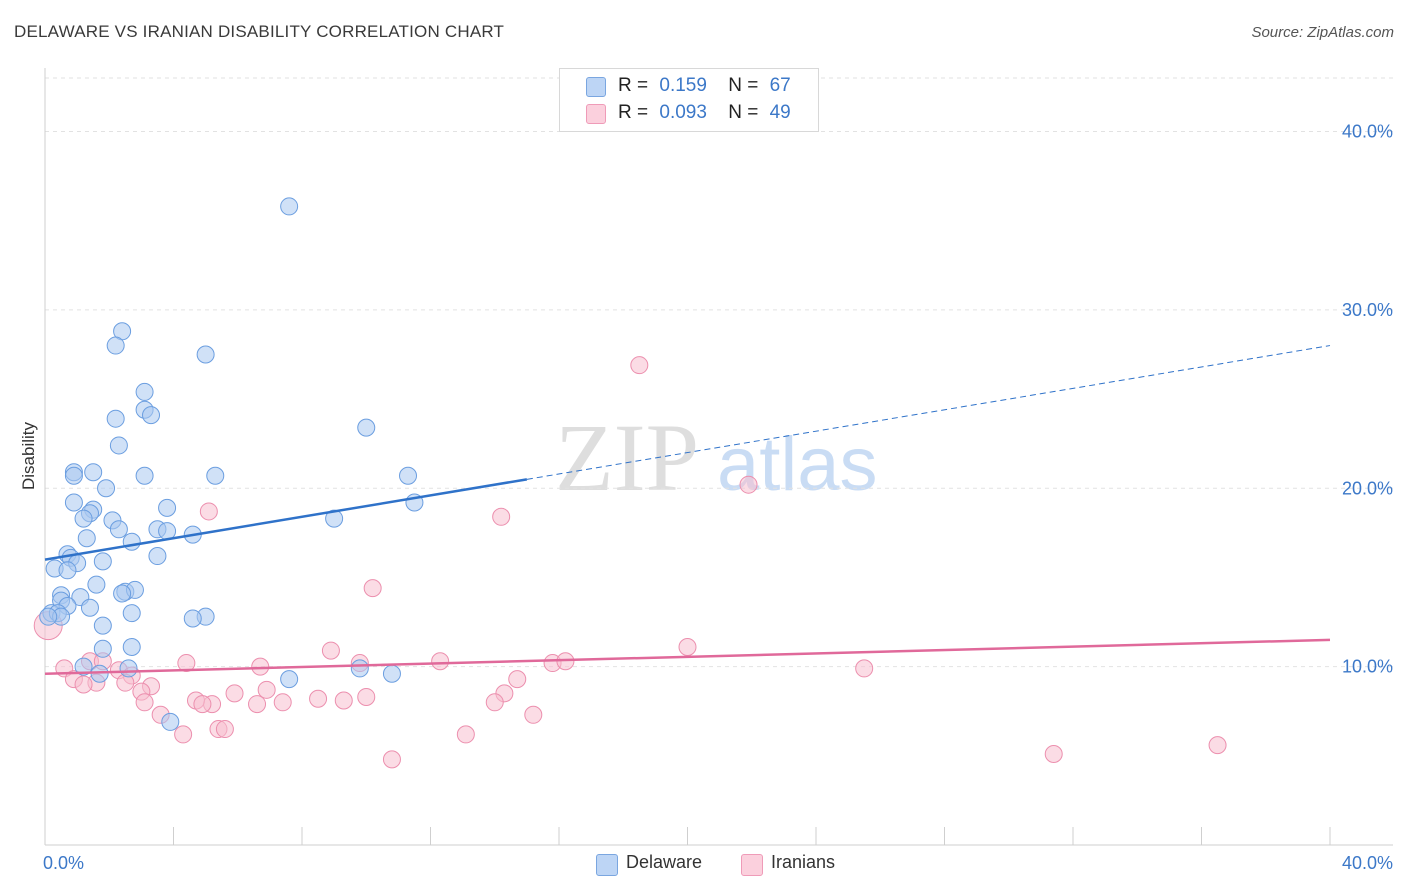 The height and width of the screenshot is (892, 1406). I want to click on y-tick-label: 30.0%, so click(1367, 310).